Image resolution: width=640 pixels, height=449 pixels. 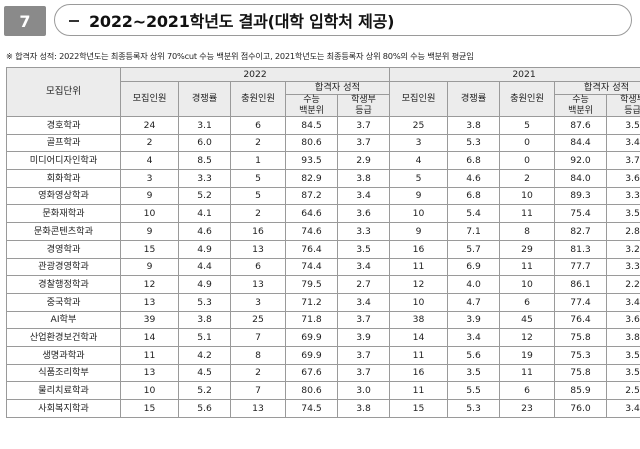 I want to click on grade-2021-cell: 3.2, so click(x=623, y=249).